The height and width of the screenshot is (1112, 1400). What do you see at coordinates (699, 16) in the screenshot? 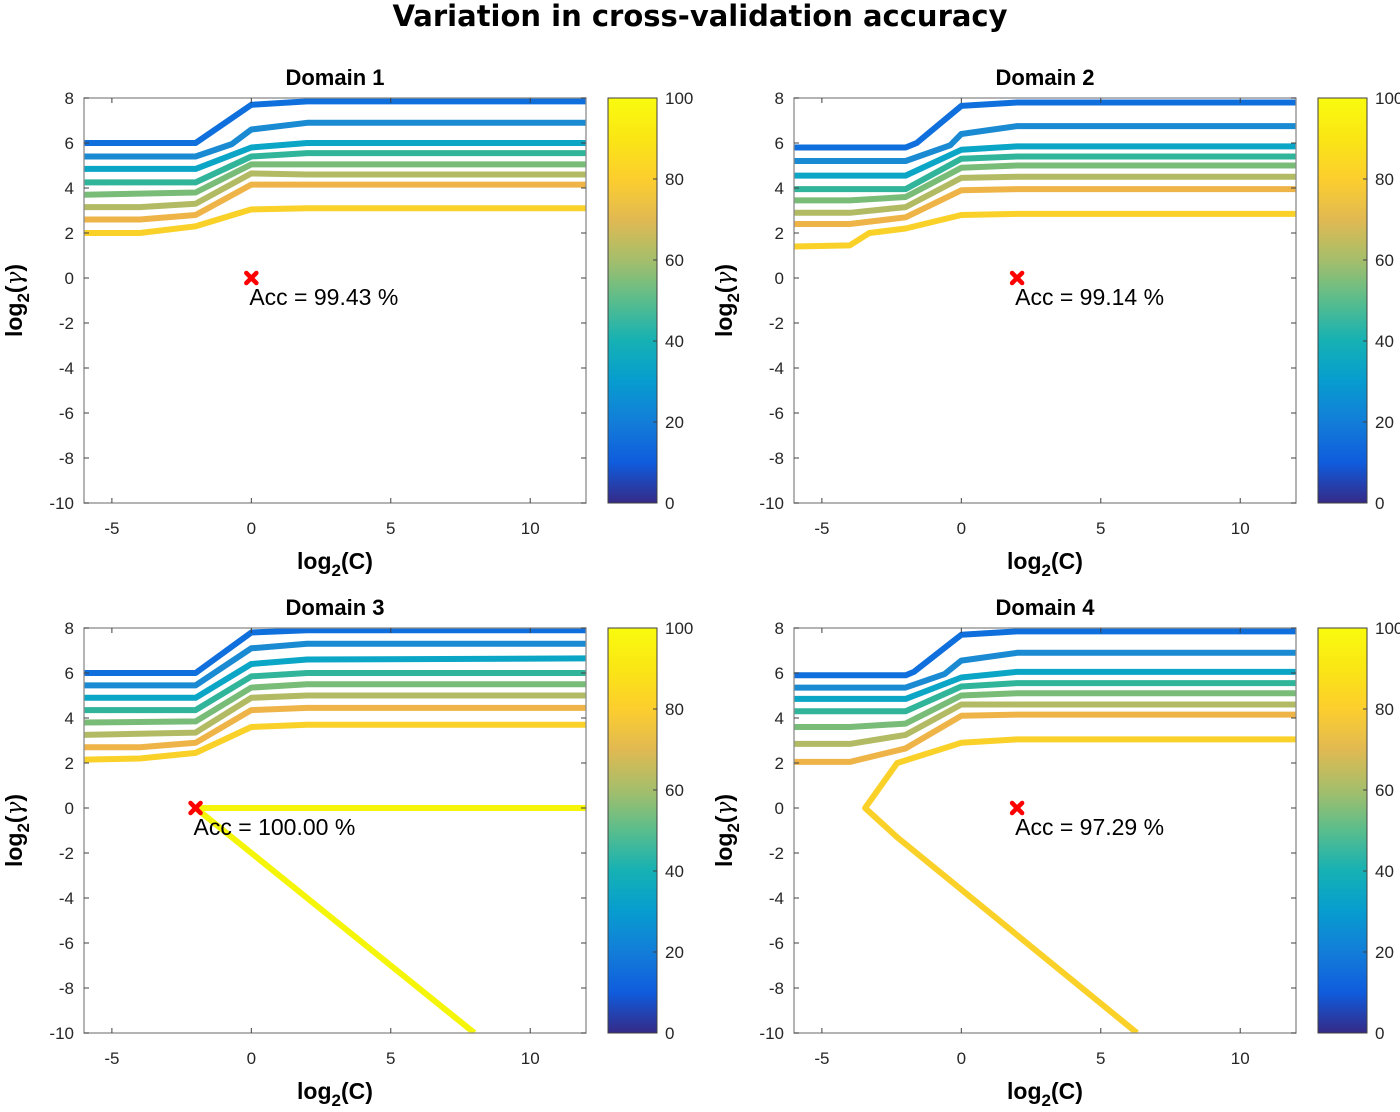
I see `figure-title: Variation in cross-validation accuracy` at bounding box center [699, 16].